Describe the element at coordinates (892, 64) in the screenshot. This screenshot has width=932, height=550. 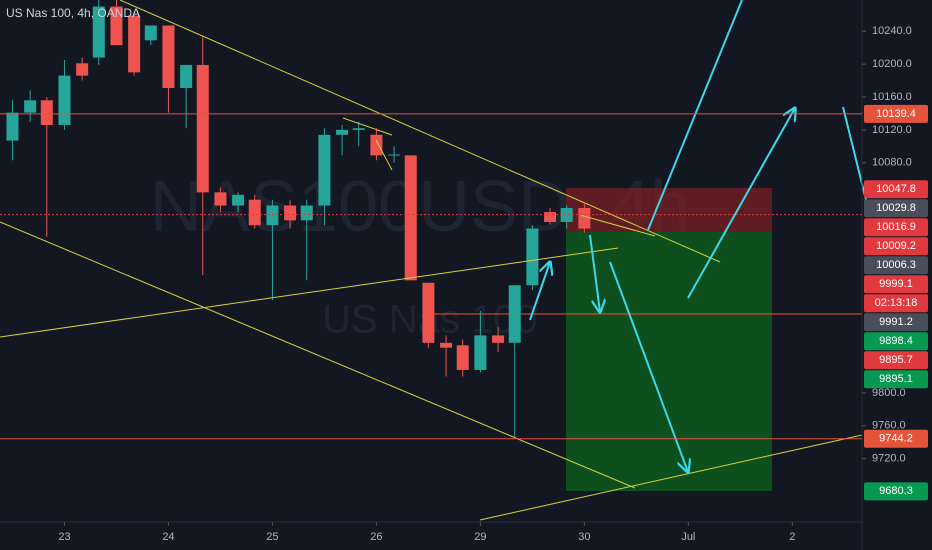
I see `y-tick-label: 10200.0` at that location.